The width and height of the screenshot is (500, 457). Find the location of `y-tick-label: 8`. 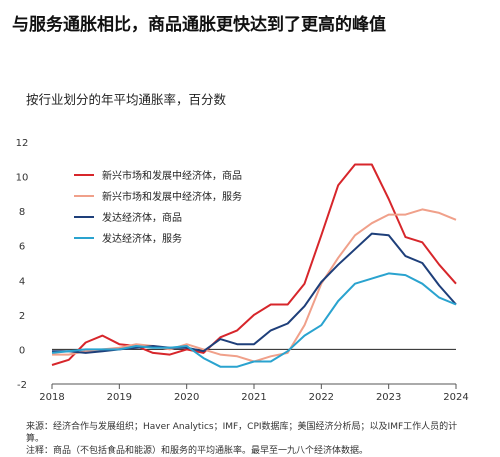

y-tick-label: 8 is located at coordinates (22, 212).